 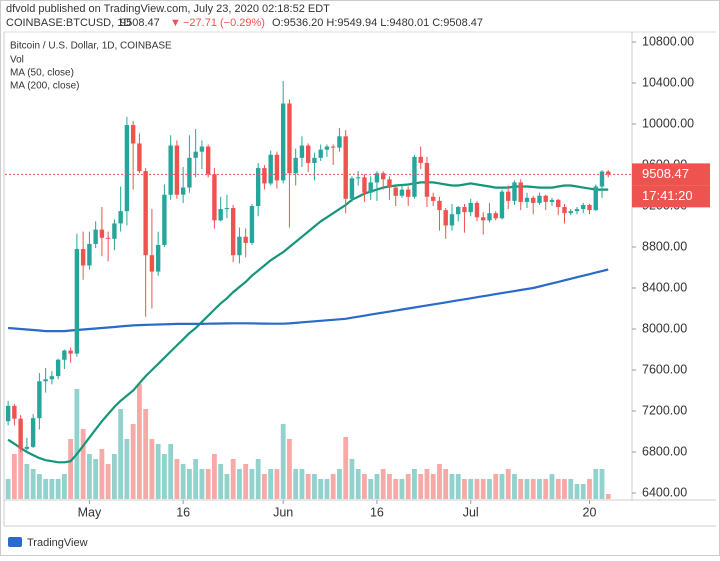 I want to click on moving-average, so click(x=308, y=300).